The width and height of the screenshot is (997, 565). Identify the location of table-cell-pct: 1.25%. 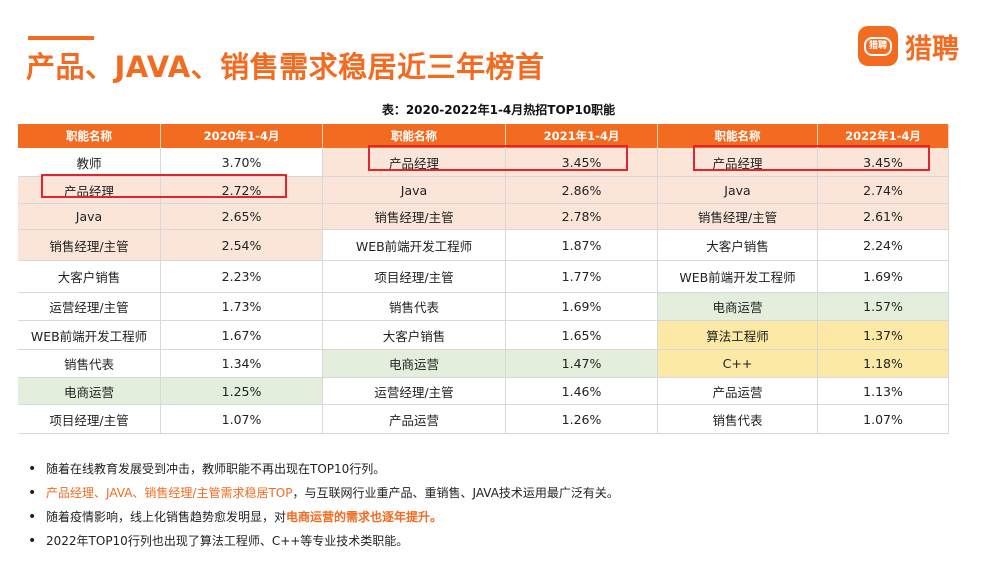
(242, 391).